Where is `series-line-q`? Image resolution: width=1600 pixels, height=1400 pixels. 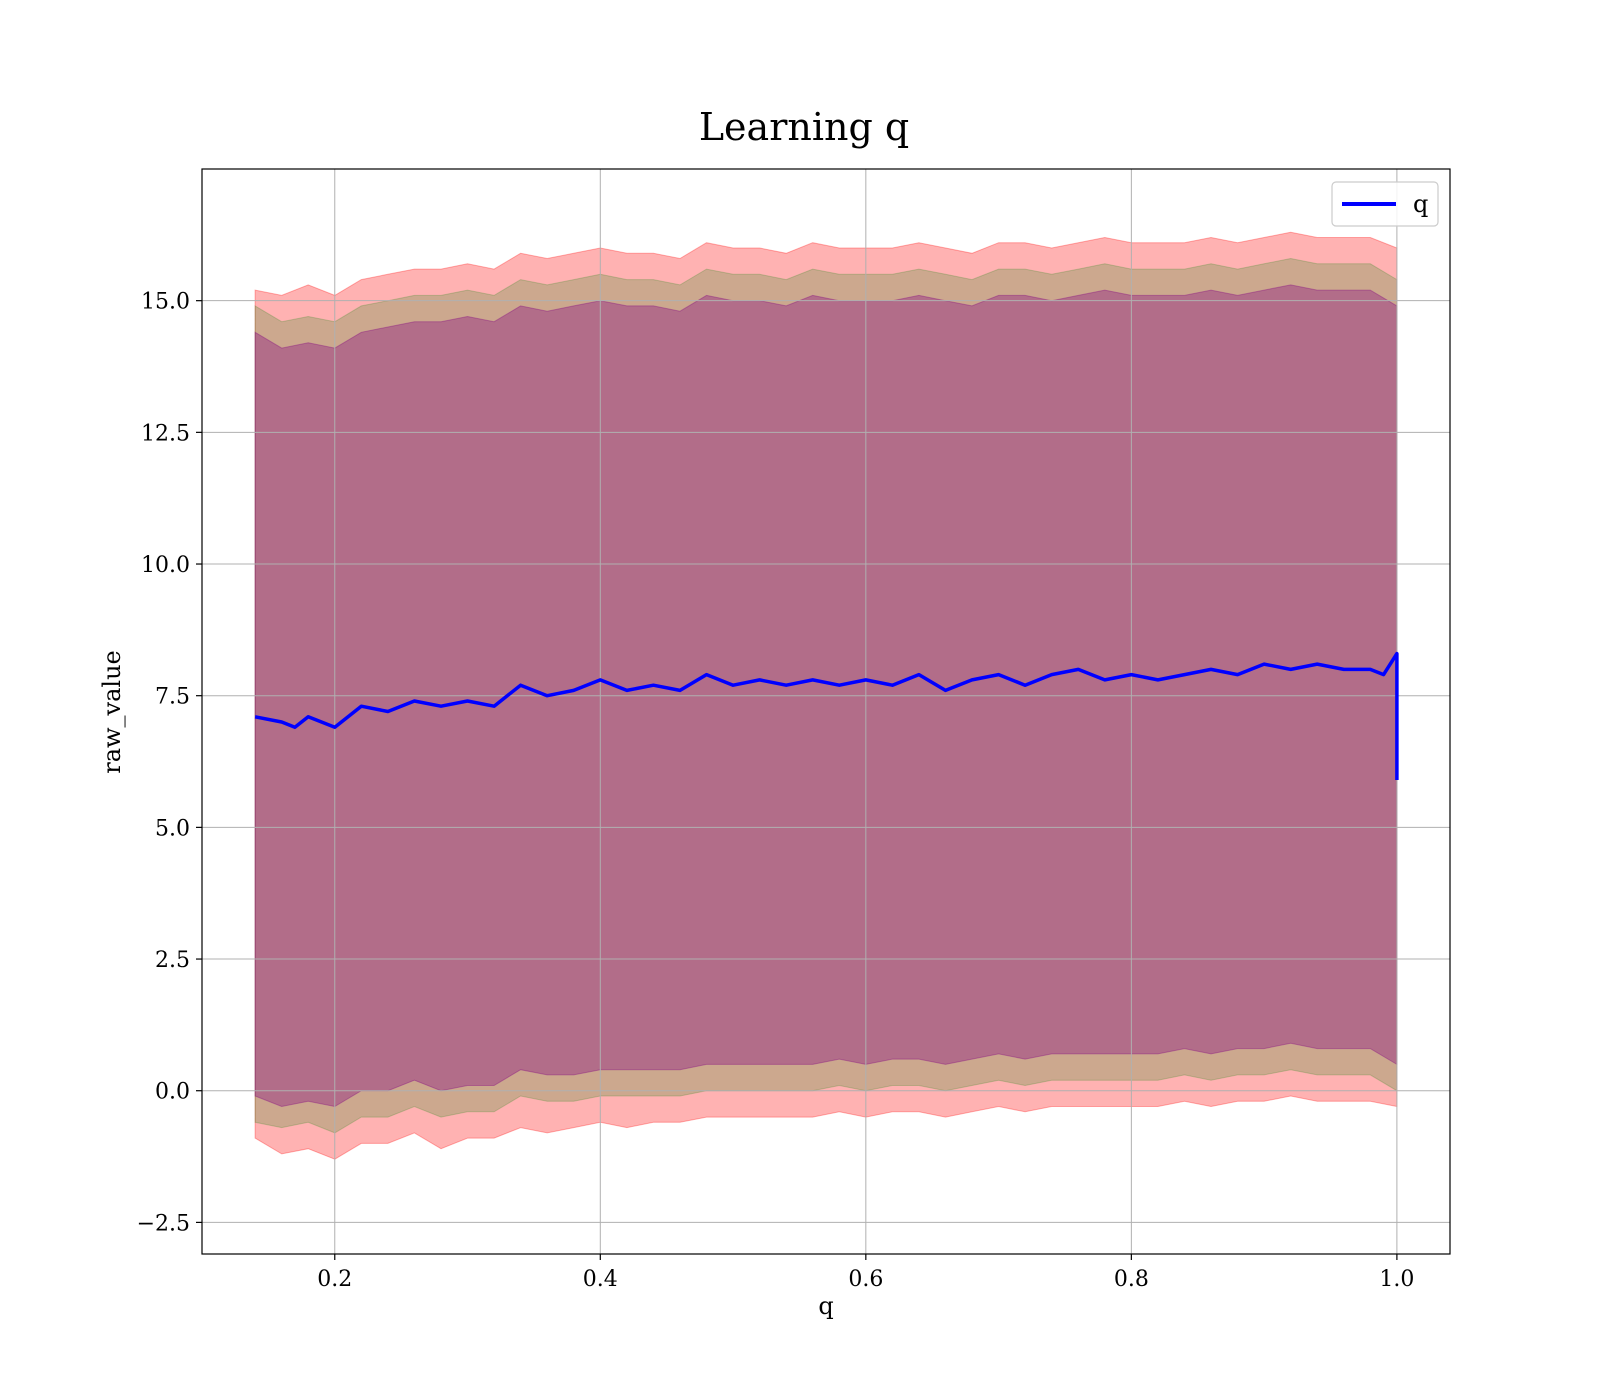 series-line-q is located at coordinates (826, 715).